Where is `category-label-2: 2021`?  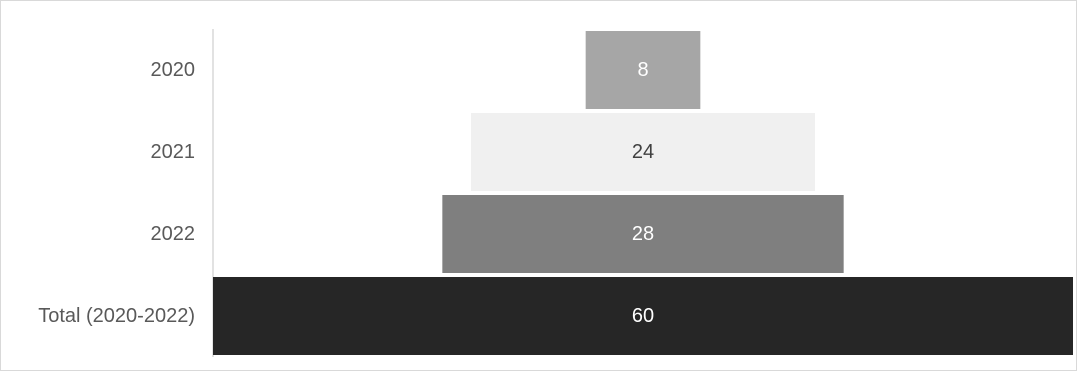 category-label-2: 2021 is located at coordinates (173, 152).